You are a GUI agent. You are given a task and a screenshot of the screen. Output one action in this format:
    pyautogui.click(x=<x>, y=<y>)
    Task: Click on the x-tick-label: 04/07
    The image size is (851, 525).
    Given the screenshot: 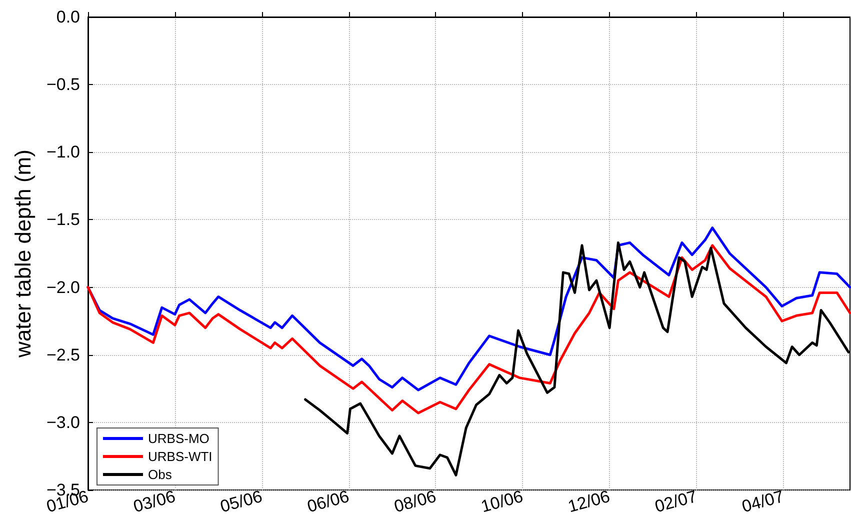 What is the action you would take?
    pyautogui.click(x=763, y=501)
    